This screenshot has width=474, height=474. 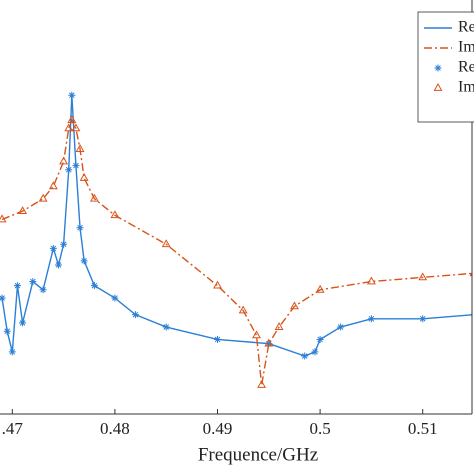 I want to click on legend: Re Im Re Im, so click(x=445, y=67).